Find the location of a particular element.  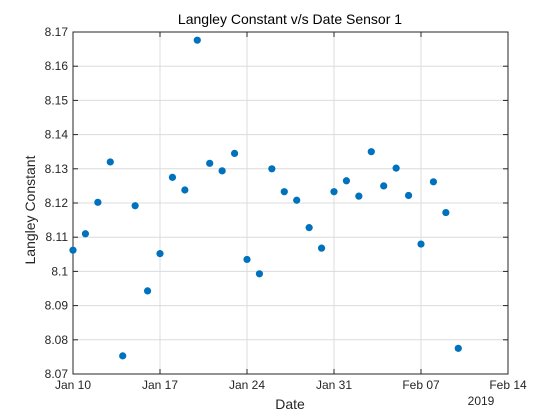

y-tick-label: 8.12 is located at coordinates (57, 203).